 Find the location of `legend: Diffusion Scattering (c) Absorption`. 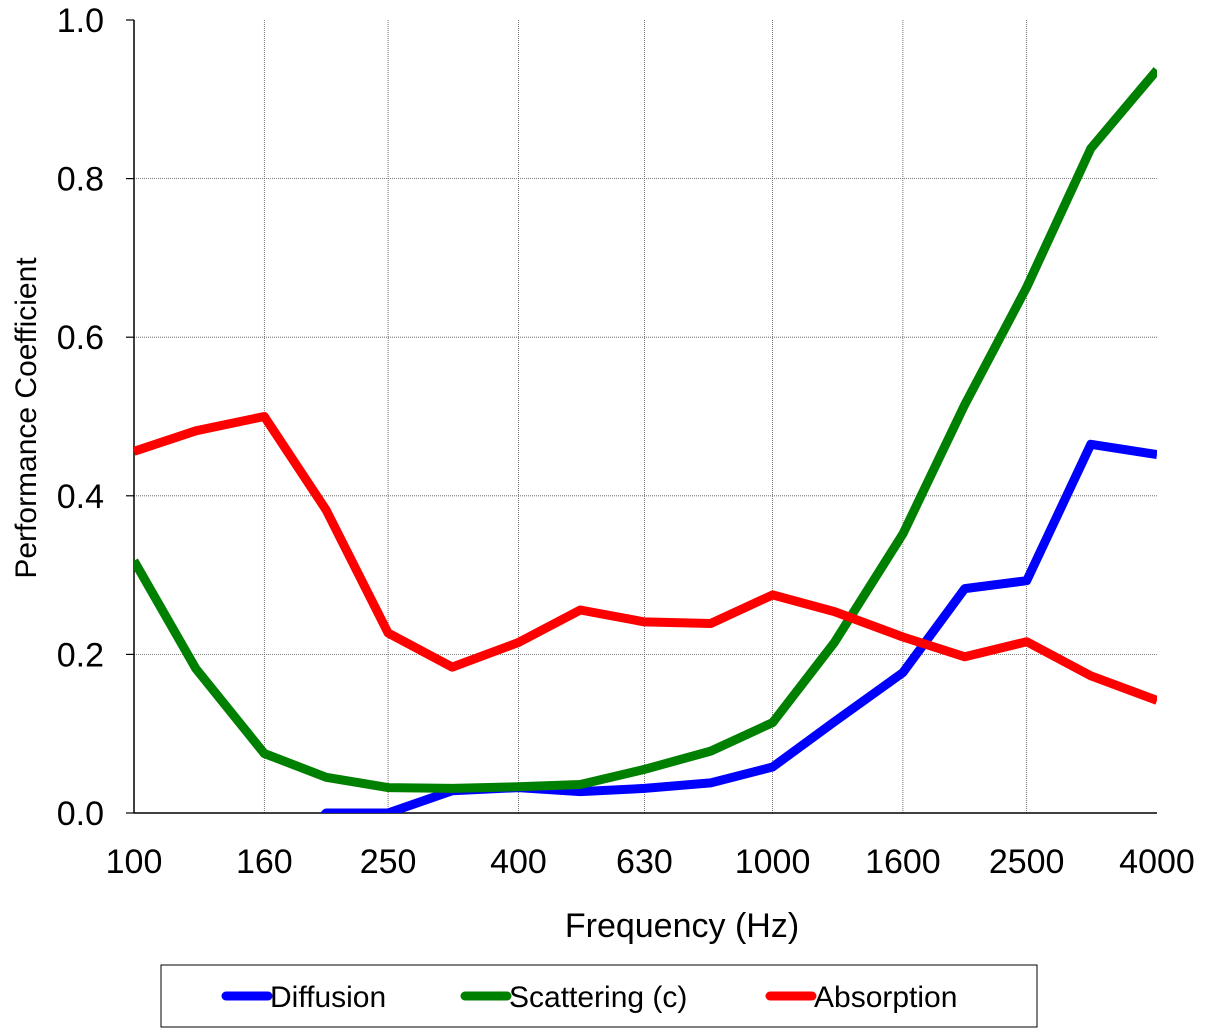

legend: Diffusion Scattering (c) Absorption is located at coordinates (599, 996).